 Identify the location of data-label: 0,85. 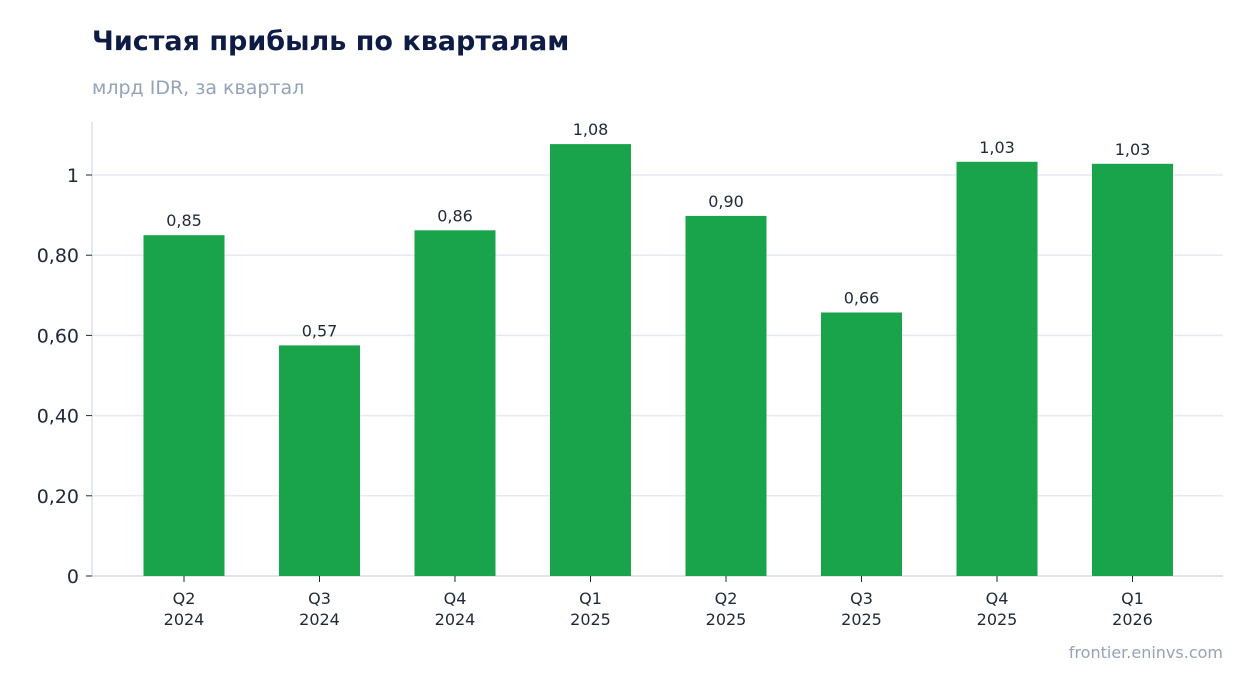
(184, 220).